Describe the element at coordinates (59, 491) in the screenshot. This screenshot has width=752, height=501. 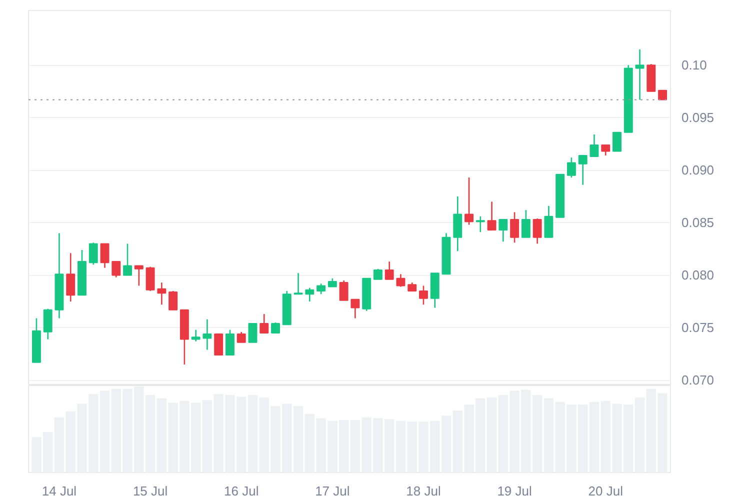
I see `x-tick-label: 14 Jul` at that location.